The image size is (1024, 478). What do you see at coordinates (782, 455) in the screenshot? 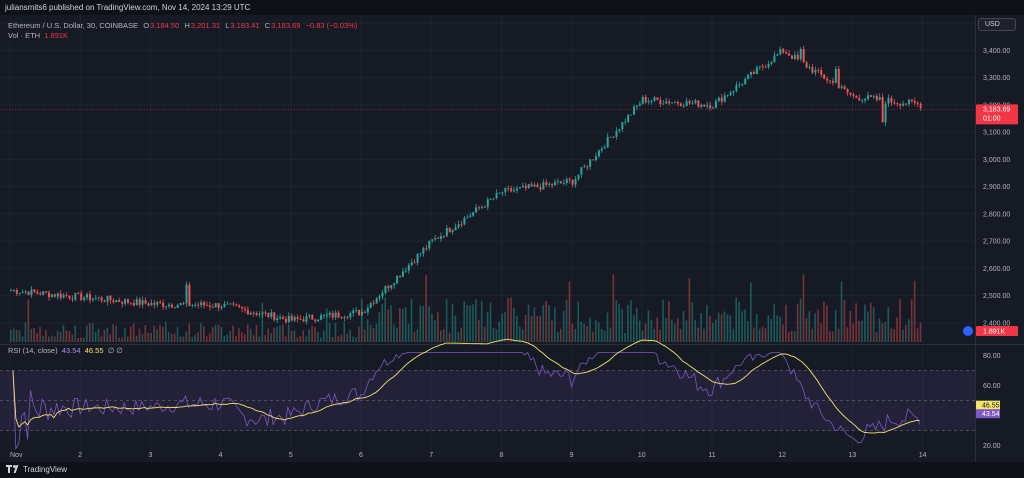
I see `time-tick-label: 12` at bounding box center [782, 455].